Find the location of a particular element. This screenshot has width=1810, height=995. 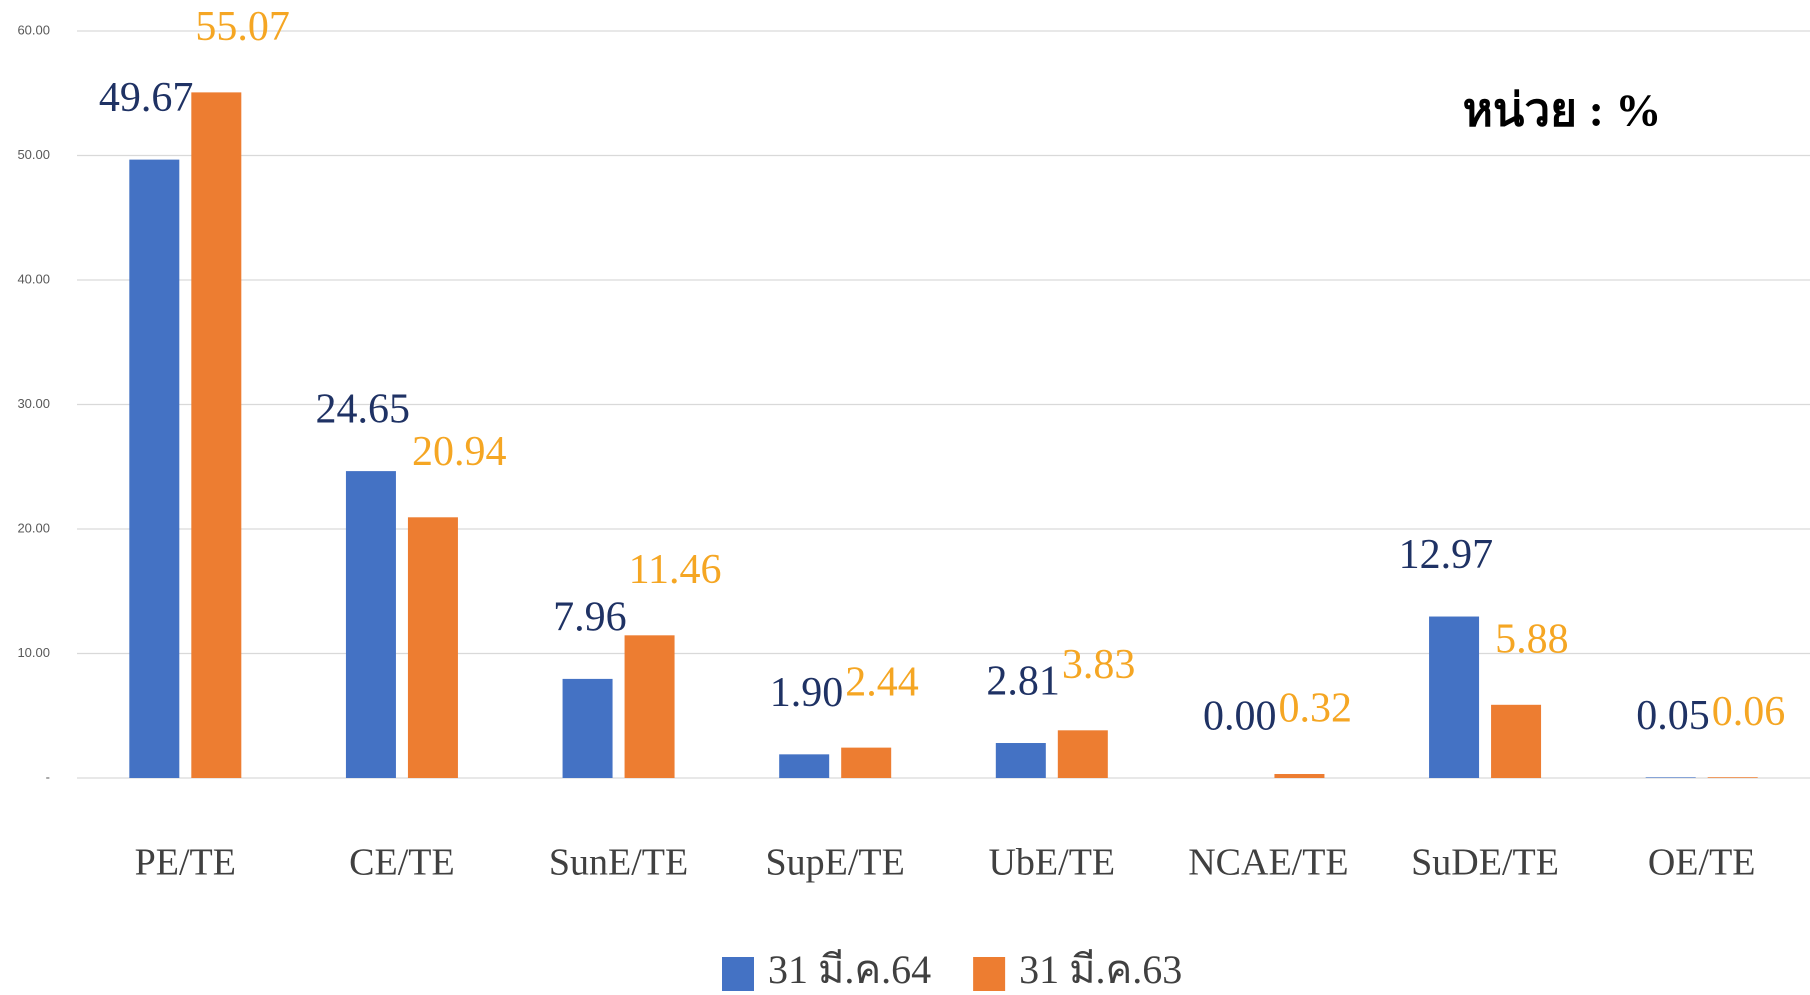

value-label: 0.05 is located at coordinates (1673, 716).